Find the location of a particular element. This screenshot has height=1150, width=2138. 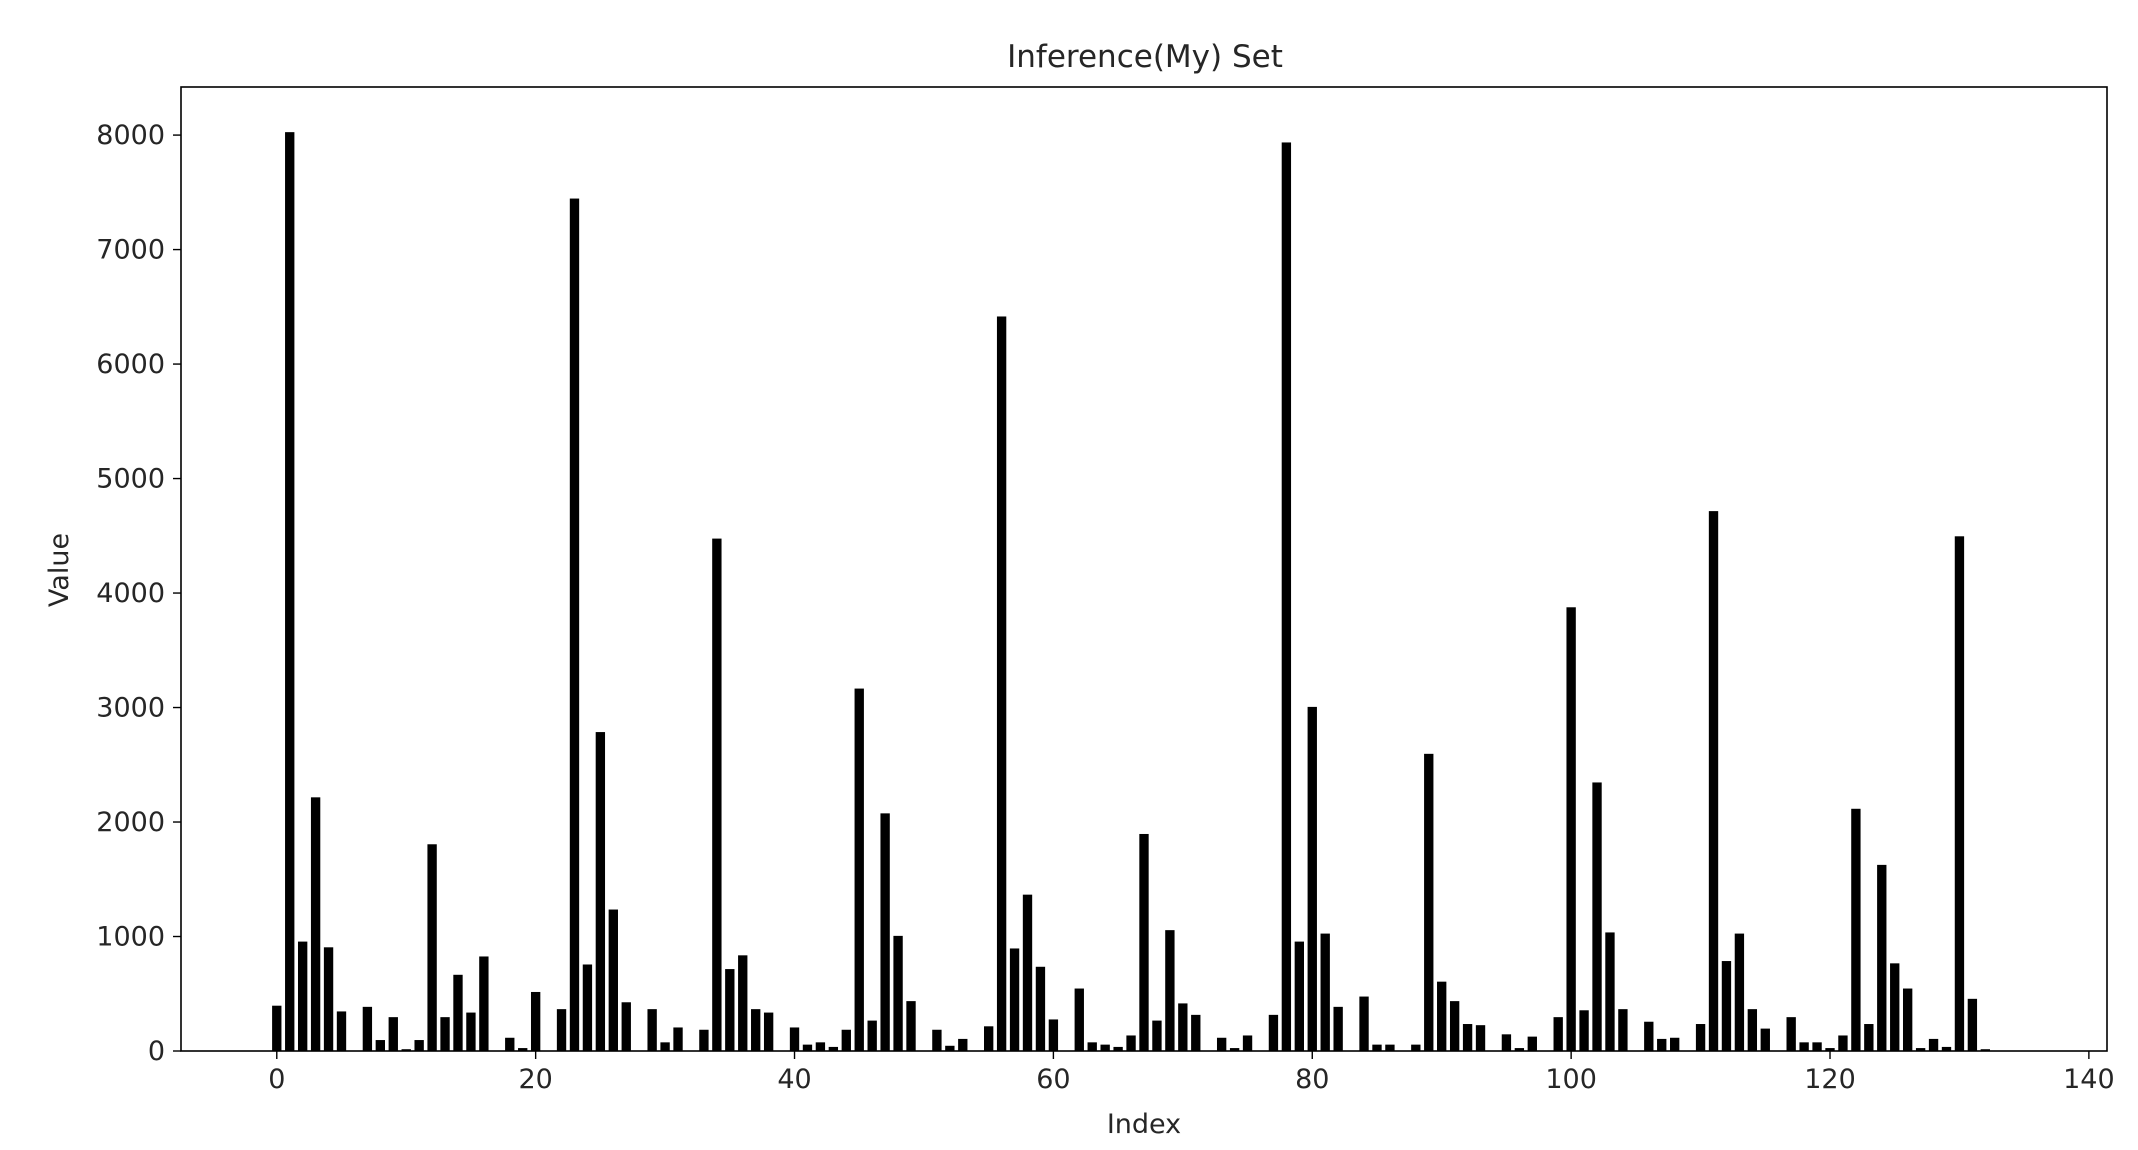

x-tick-label: 60 is located at coordinates (1053, 1079).